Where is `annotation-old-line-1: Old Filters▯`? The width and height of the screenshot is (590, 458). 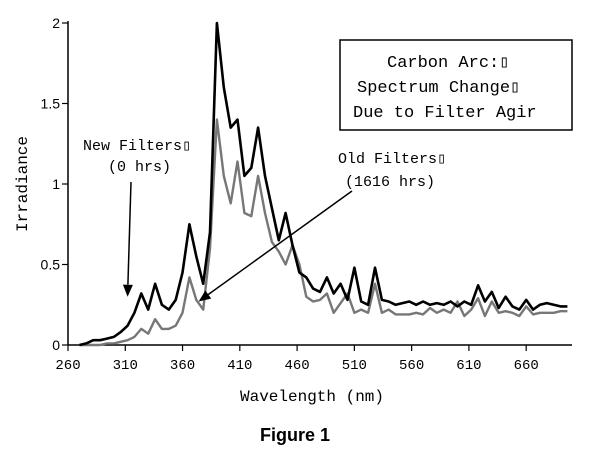 annotation-old-line-1: Old Filters▯ is located at coordinates (392, 159).